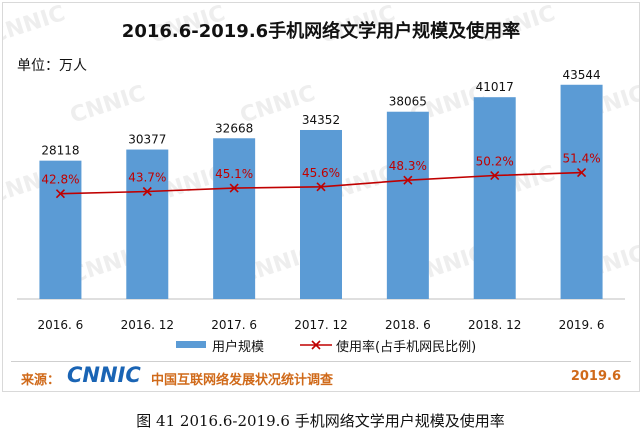 The height and width of the screenshot is (438, 641). Describe the element at coordinates (321, 31) in the screenshot. I see `chart-title: 2016.6-2019.6手机网络文学用户规模及使用率` at that location.